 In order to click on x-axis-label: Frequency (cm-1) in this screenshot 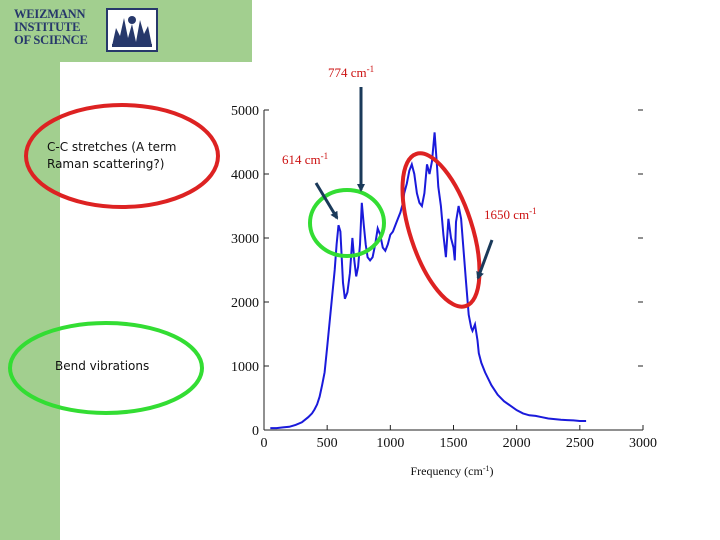, I will do `click(452, 471)`.